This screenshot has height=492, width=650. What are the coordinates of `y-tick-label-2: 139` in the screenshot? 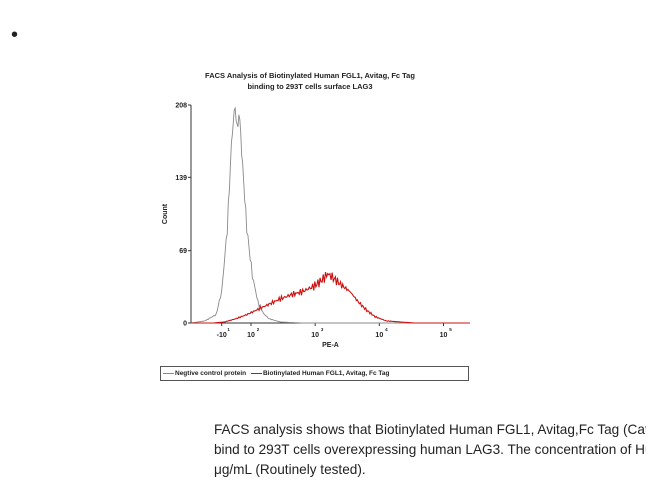 It's located at (181, 178).